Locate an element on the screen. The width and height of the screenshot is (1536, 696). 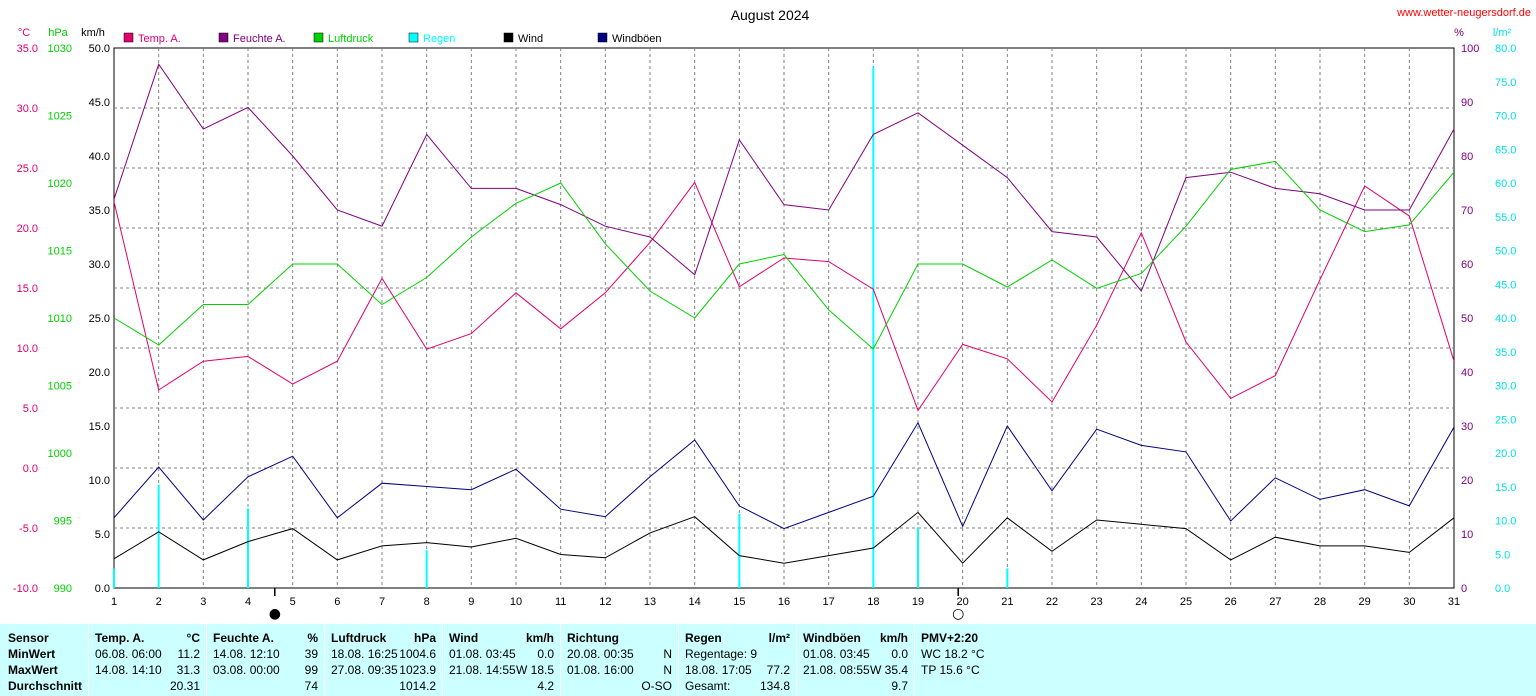
gust-min-datetime: 01.08. 03:45 is located at coordinates (836, 654).